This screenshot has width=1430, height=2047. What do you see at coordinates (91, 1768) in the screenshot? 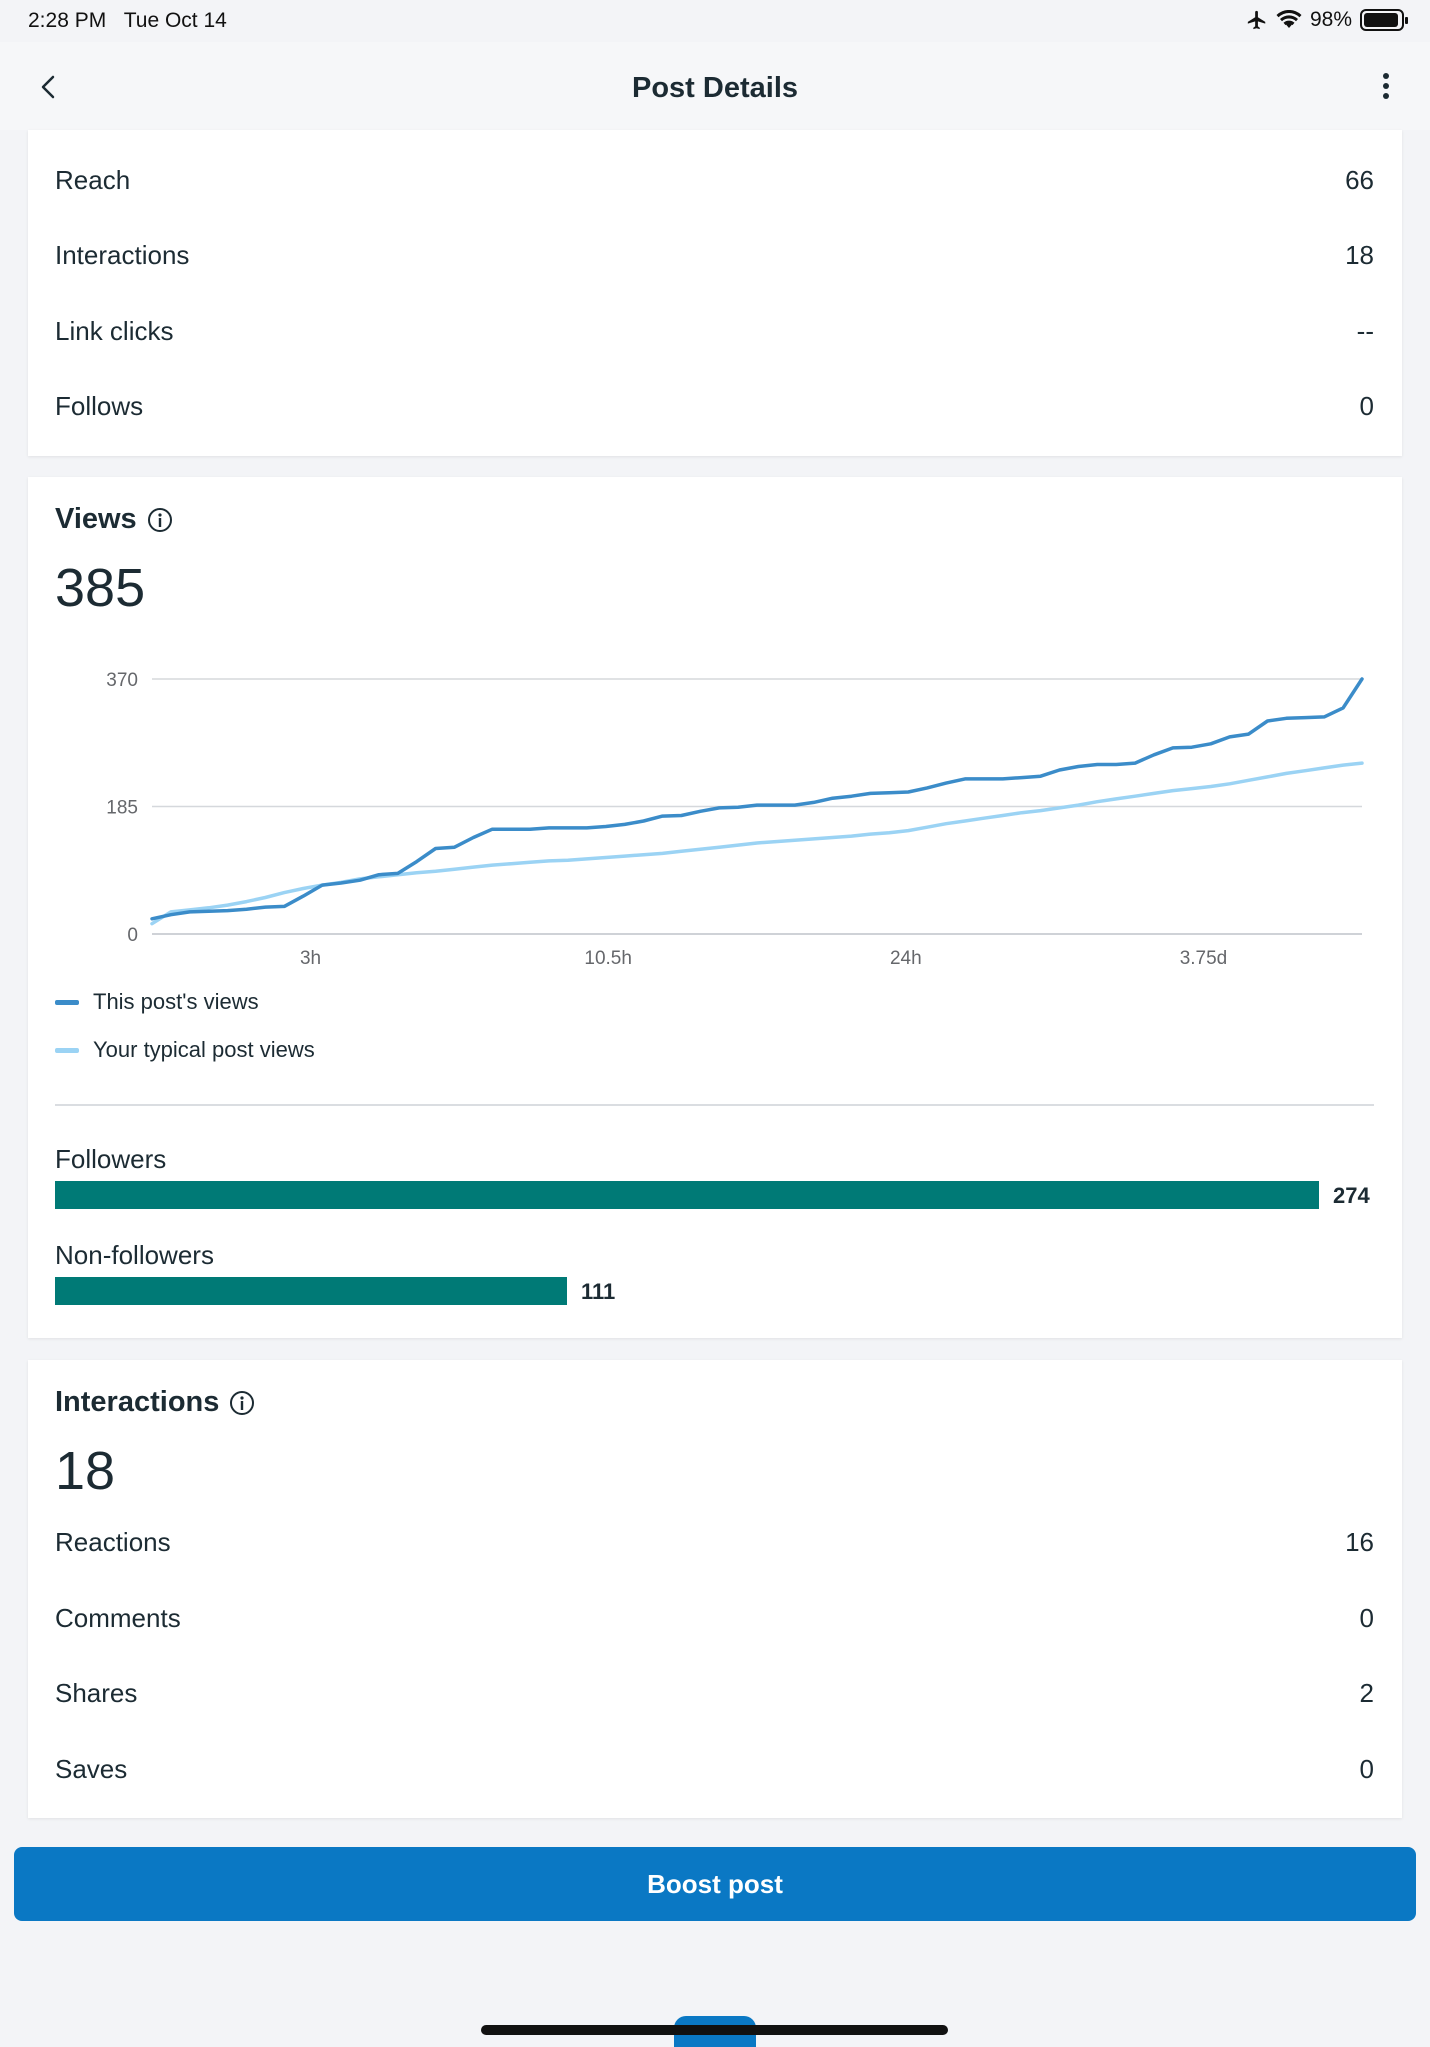
I see `metric-label: Saves` at bounding box center [91, 1768].